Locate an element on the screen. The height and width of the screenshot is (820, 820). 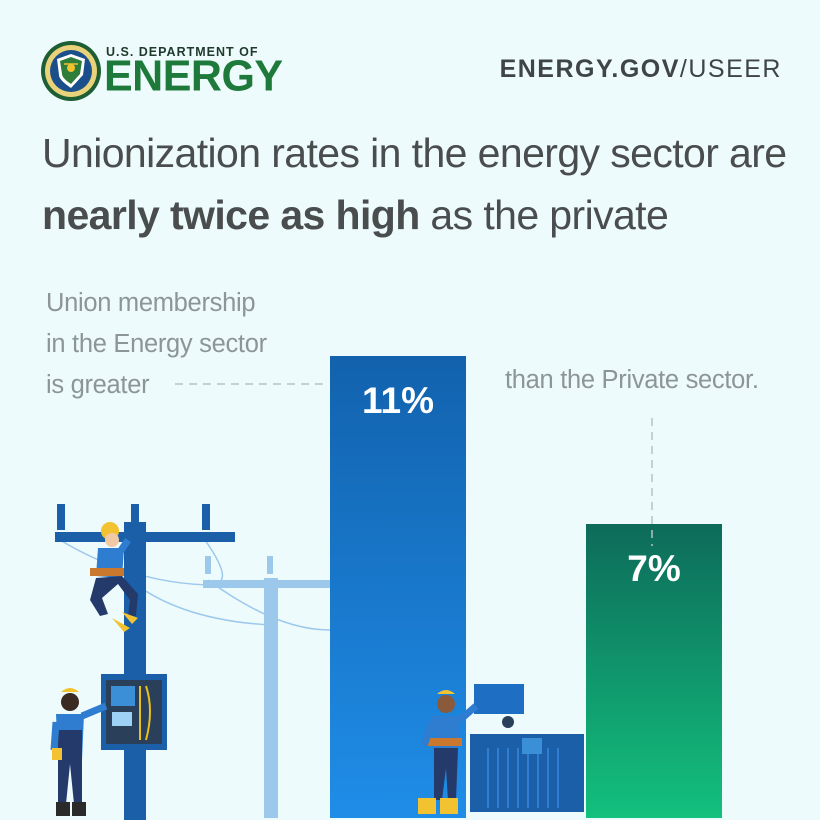
bar-label-private: 7% is located at coordinates (654, 568).